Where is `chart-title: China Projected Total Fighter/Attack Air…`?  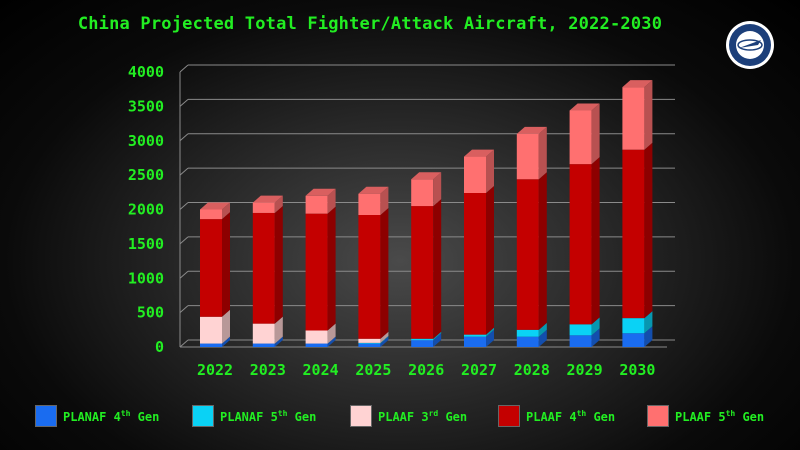 chart-title: China Projected Total Fighter/Attack Air… is located at coordinates (370, 24).